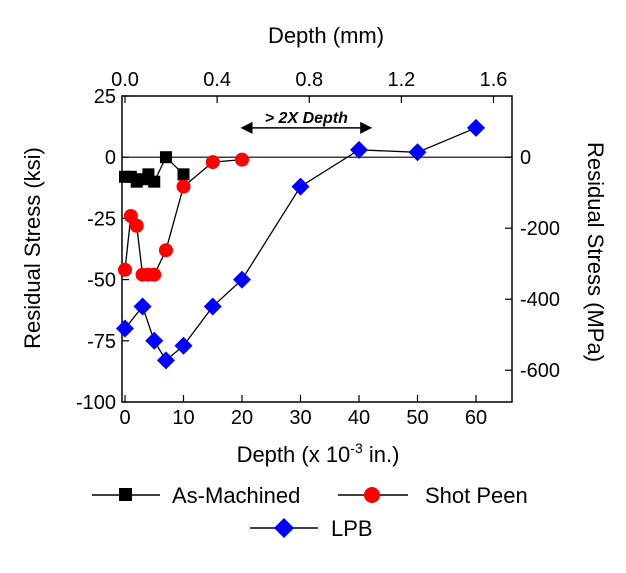 This screenshot has width=626, height=573. I want to click on legend-marker-lpb, so click(284, 528).